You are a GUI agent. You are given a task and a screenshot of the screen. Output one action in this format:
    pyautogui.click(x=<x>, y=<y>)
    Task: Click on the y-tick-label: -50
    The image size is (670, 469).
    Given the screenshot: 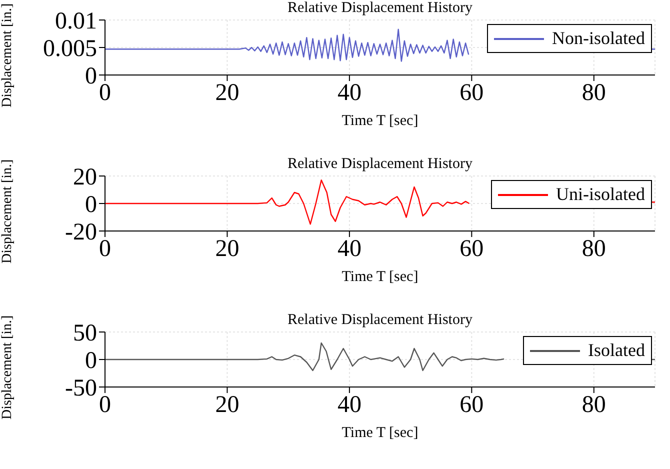 What is the action you would take?
    pyautogui.click(x=81, y=389)
    